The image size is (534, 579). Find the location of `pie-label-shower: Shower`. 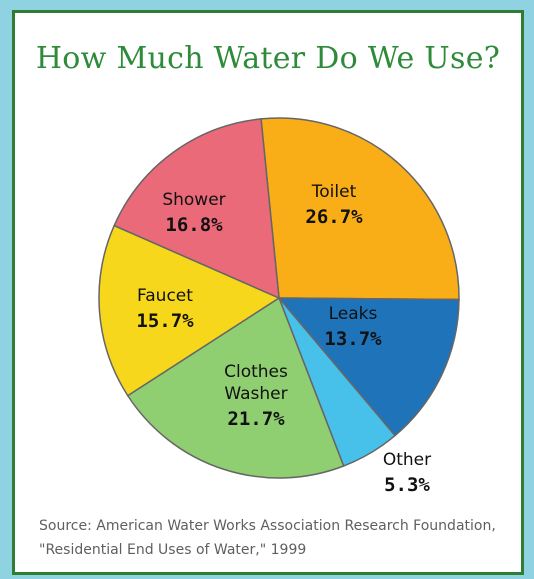

pie-label-shower: Shower is located at coordinates (193, 200).